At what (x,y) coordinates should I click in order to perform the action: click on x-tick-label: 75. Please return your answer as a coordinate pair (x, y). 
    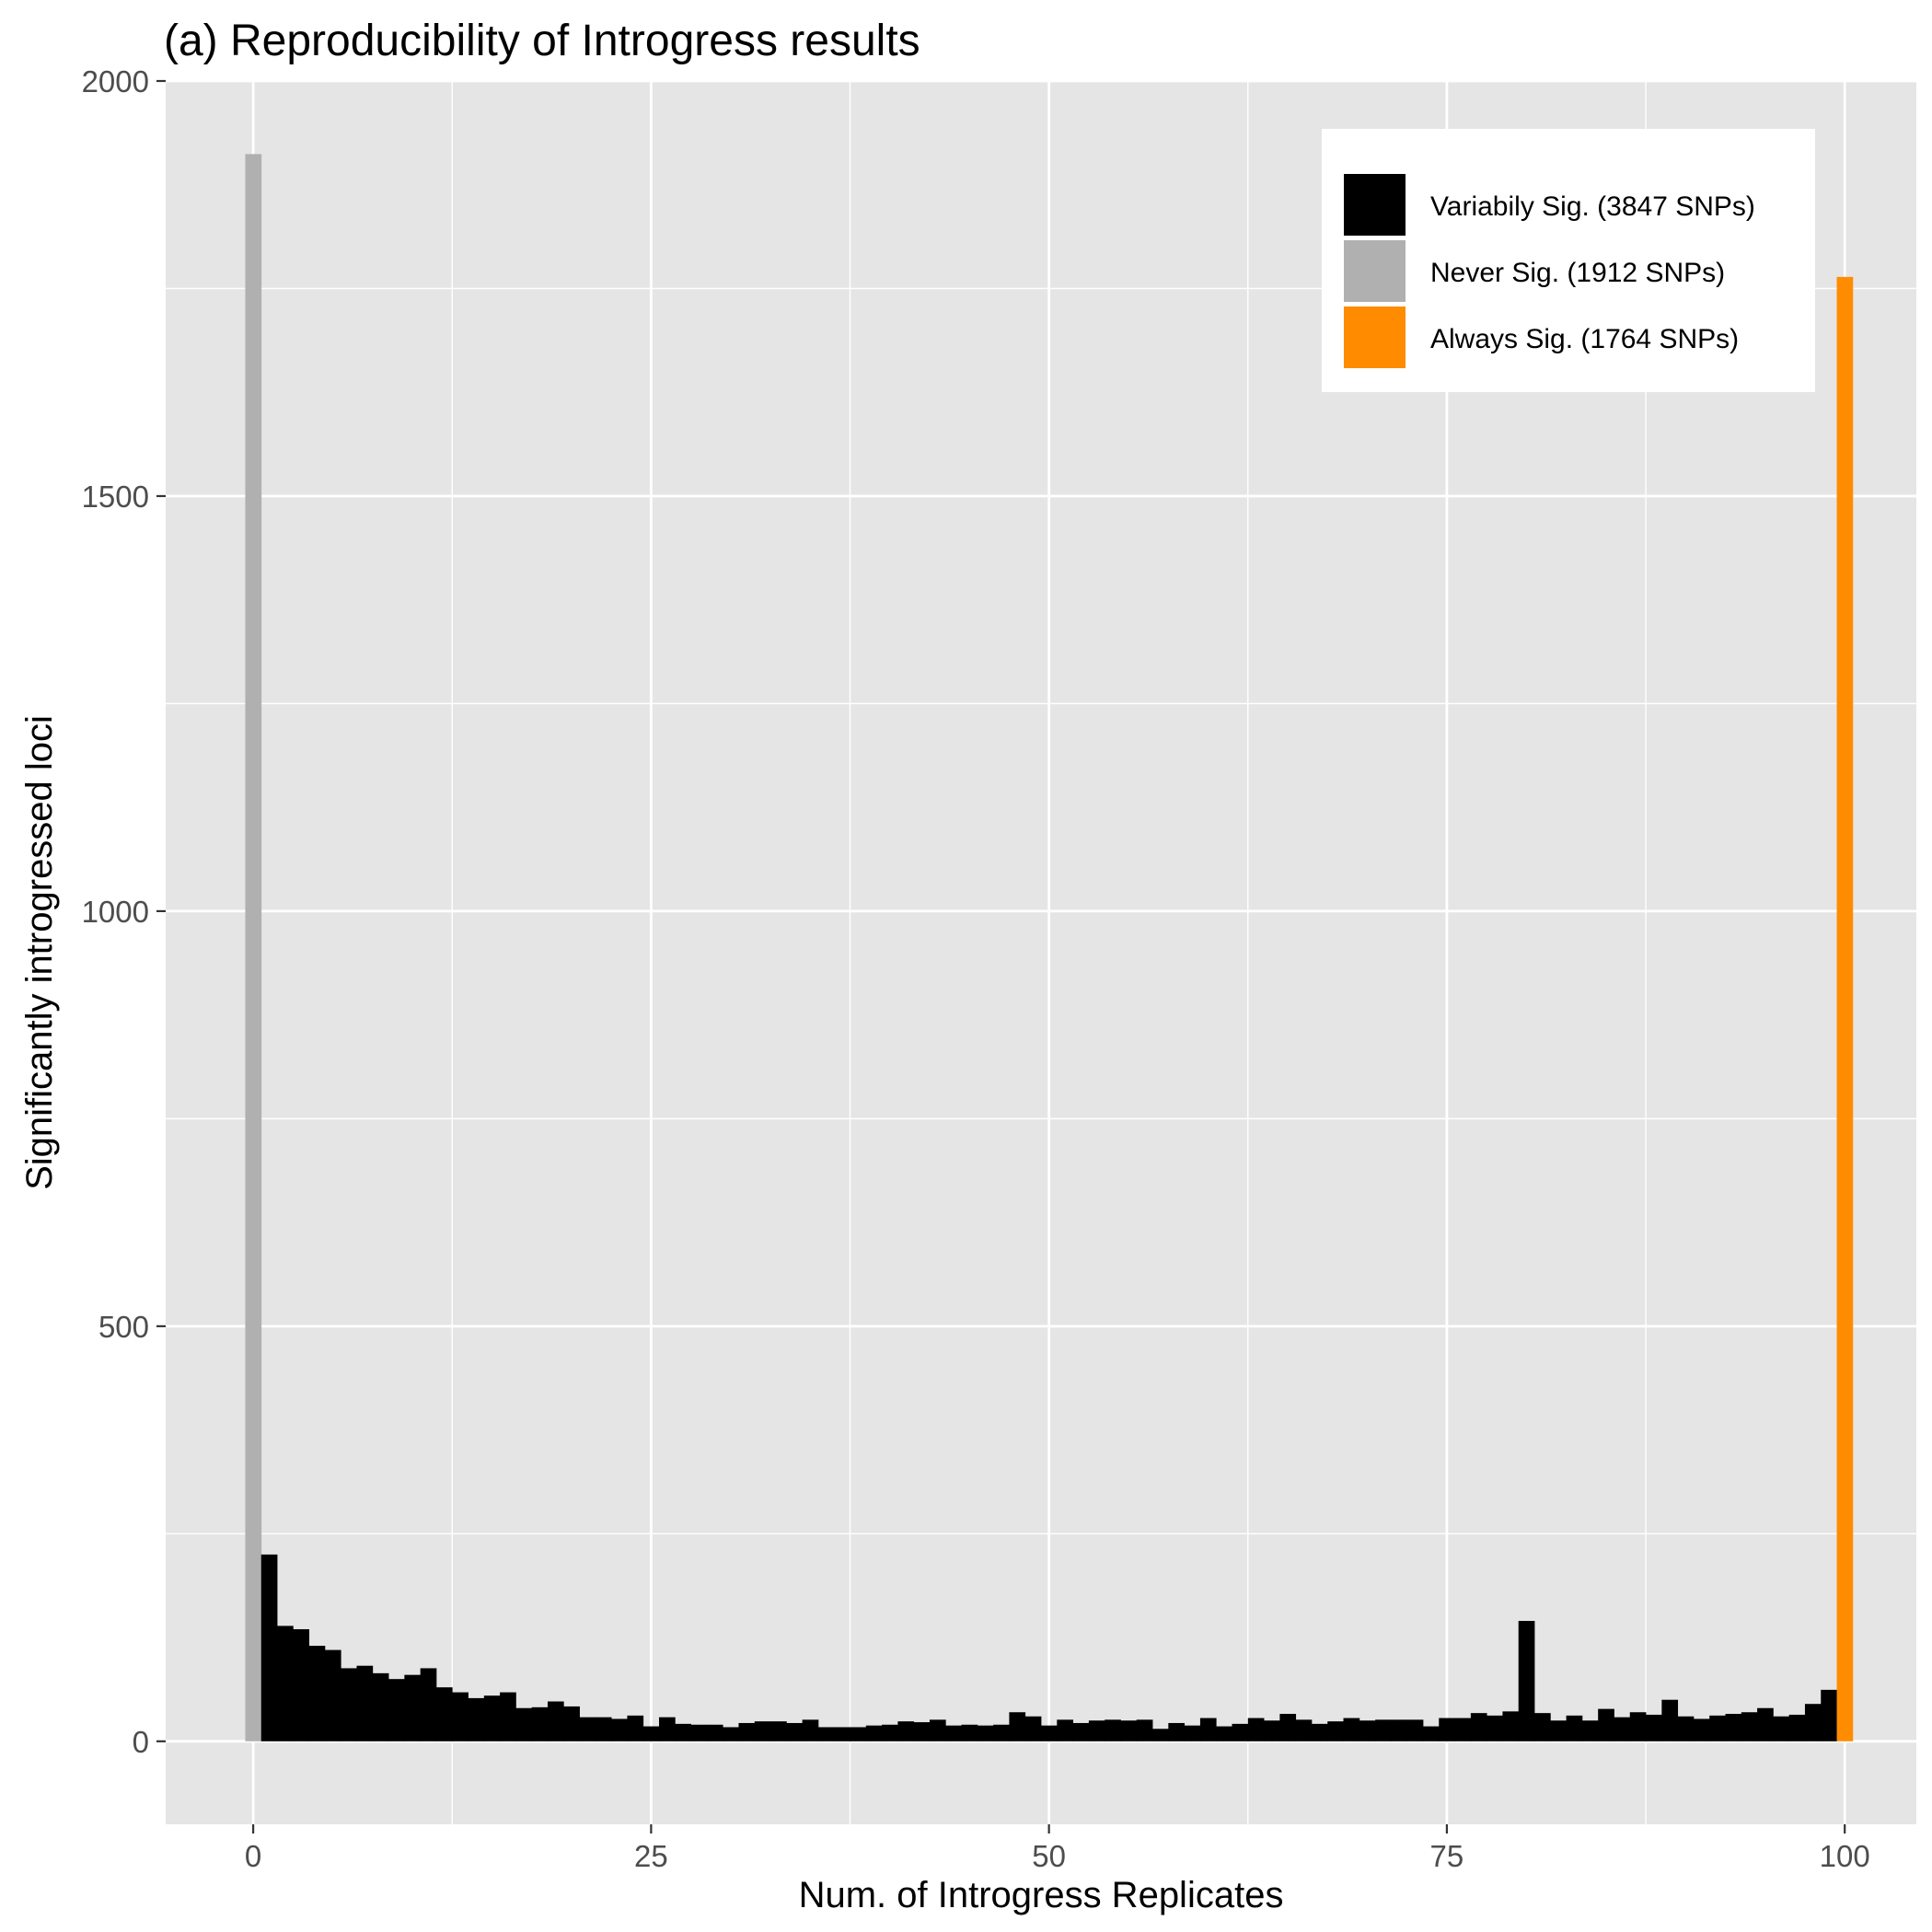
    Looking at the image, I should click on (1447, 1856).